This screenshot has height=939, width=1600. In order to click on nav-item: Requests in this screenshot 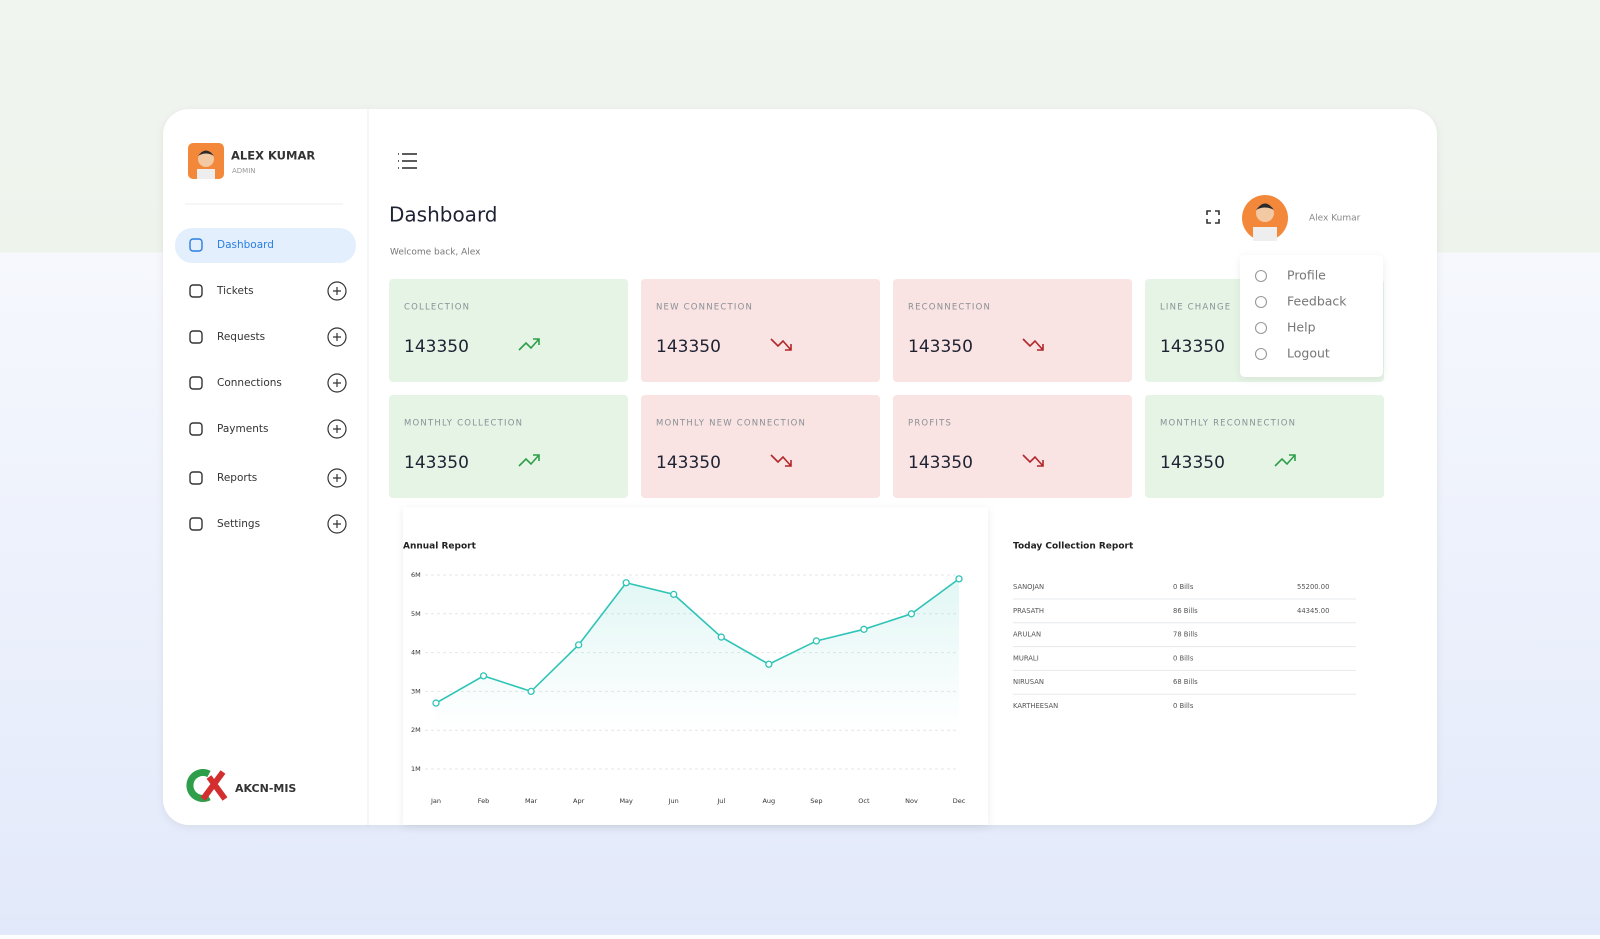, I will do `click(268, 337)`.